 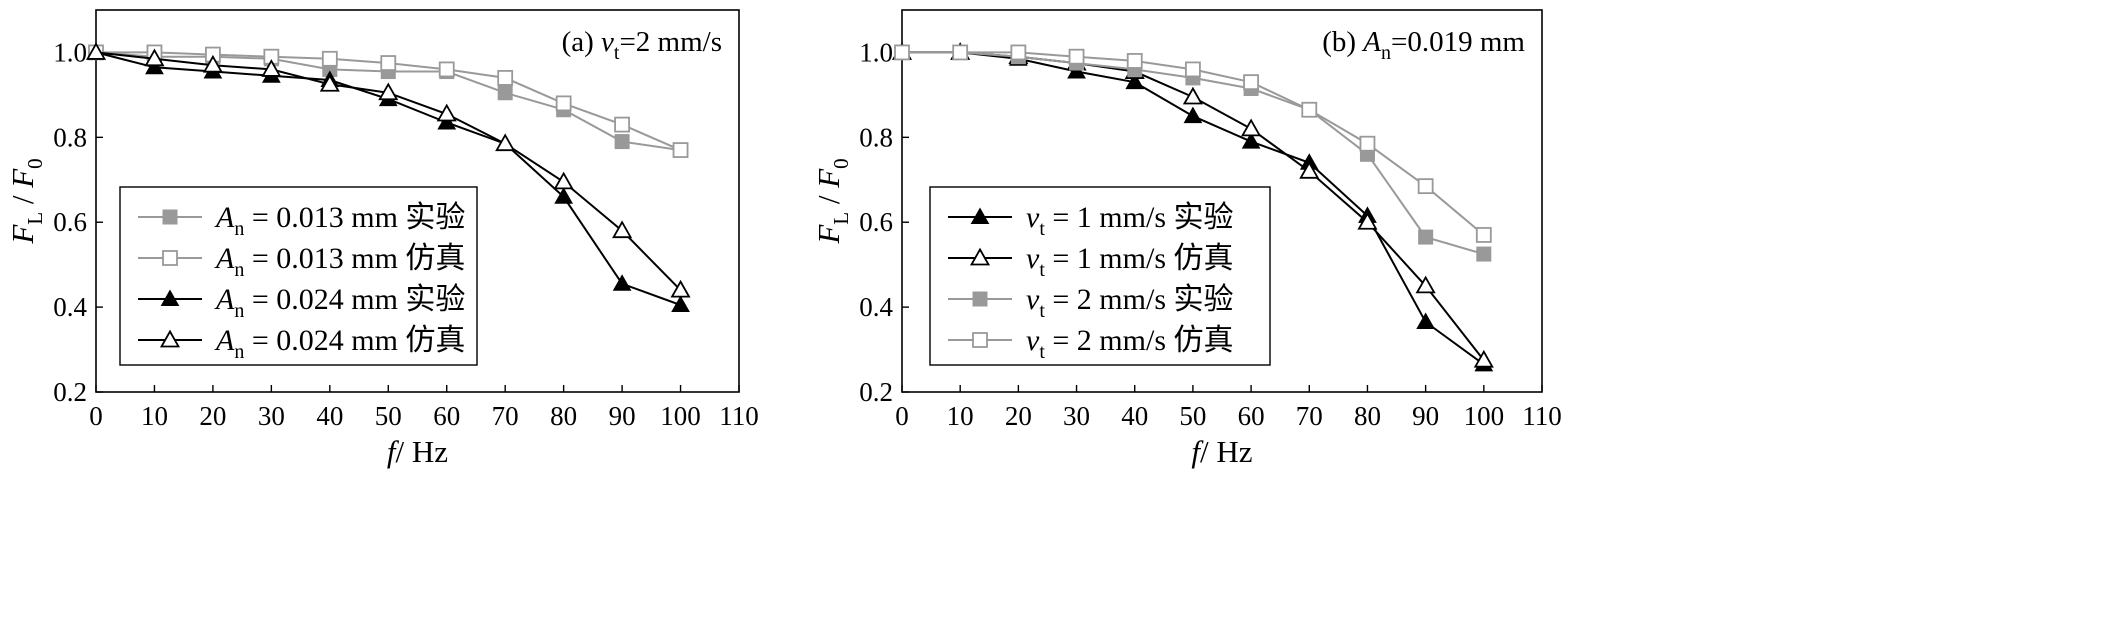 I want to click on legend-item: vt = 1 mm/s 实验, so click(x=1091, y=220).